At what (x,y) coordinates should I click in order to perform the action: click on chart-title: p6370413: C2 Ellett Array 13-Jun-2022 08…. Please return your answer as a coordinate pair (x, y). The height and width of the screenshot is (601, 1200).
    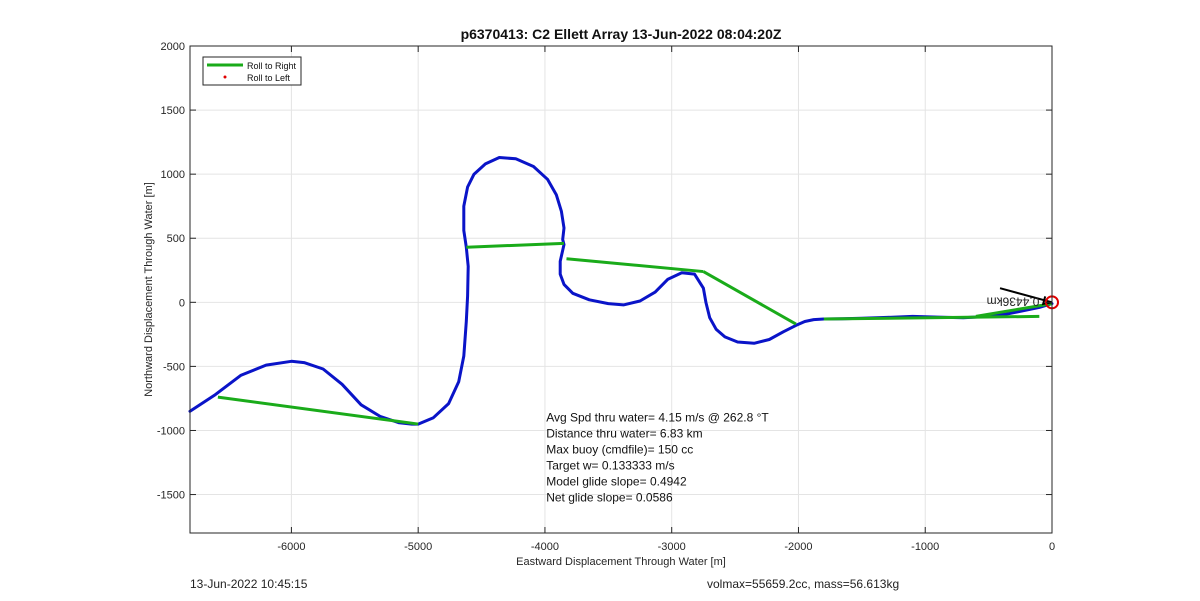
    Looking at the image, I should click on (621, 34).